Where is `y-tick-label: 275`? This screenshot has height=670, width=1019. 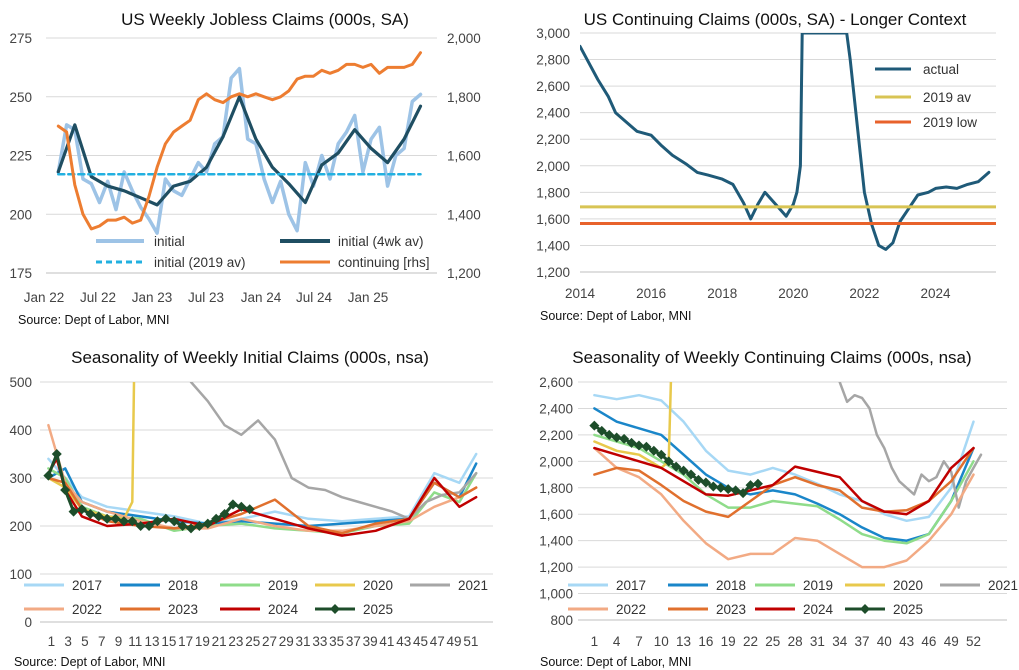
y-tick-label: 275 is located at coordinates (20, 38).